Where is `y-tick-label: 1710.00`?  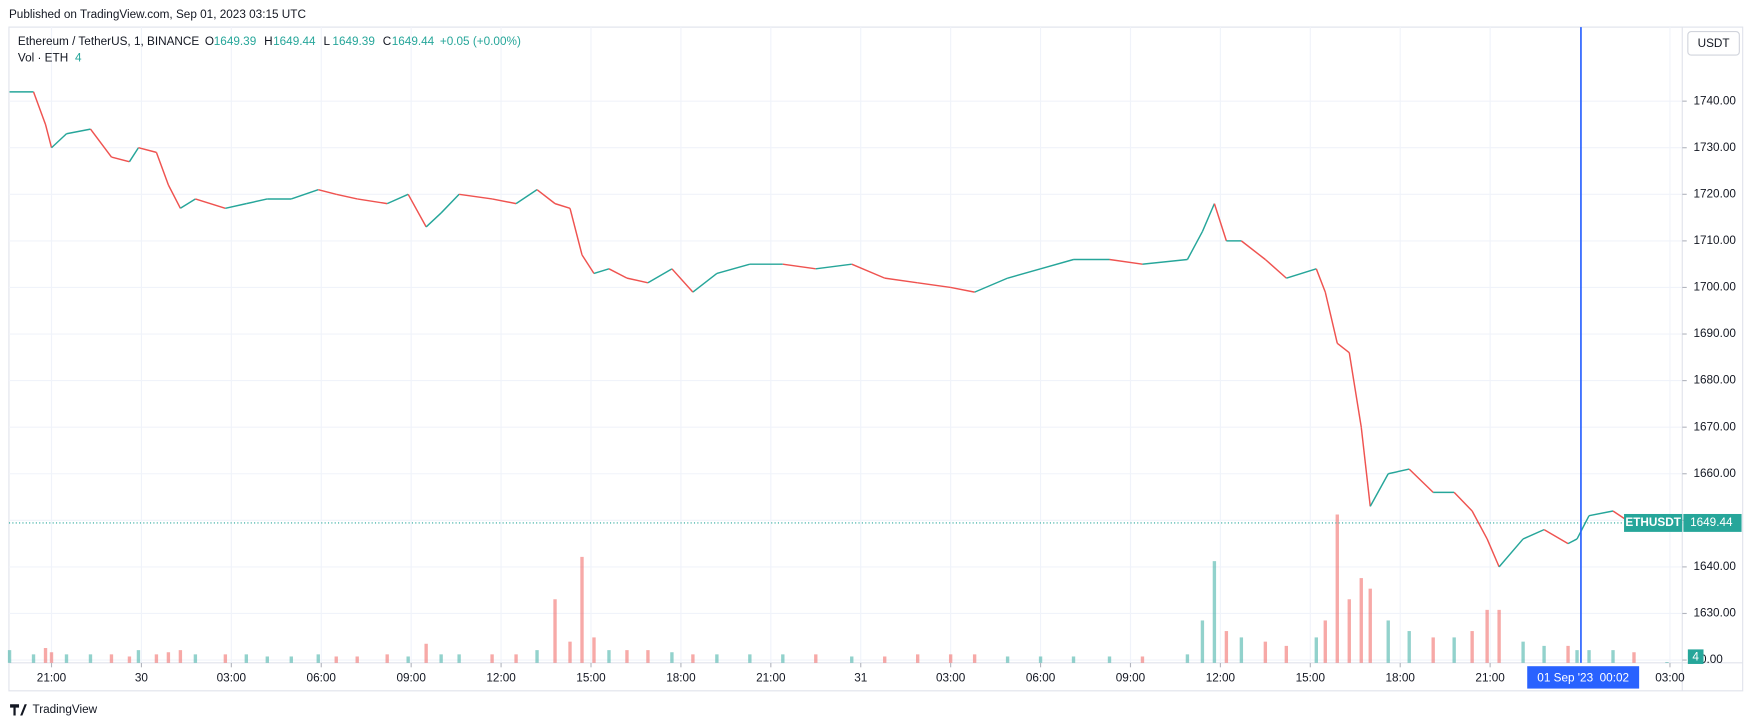 y-tick-label: 1710.00 is located at coordinates (1714, 240).